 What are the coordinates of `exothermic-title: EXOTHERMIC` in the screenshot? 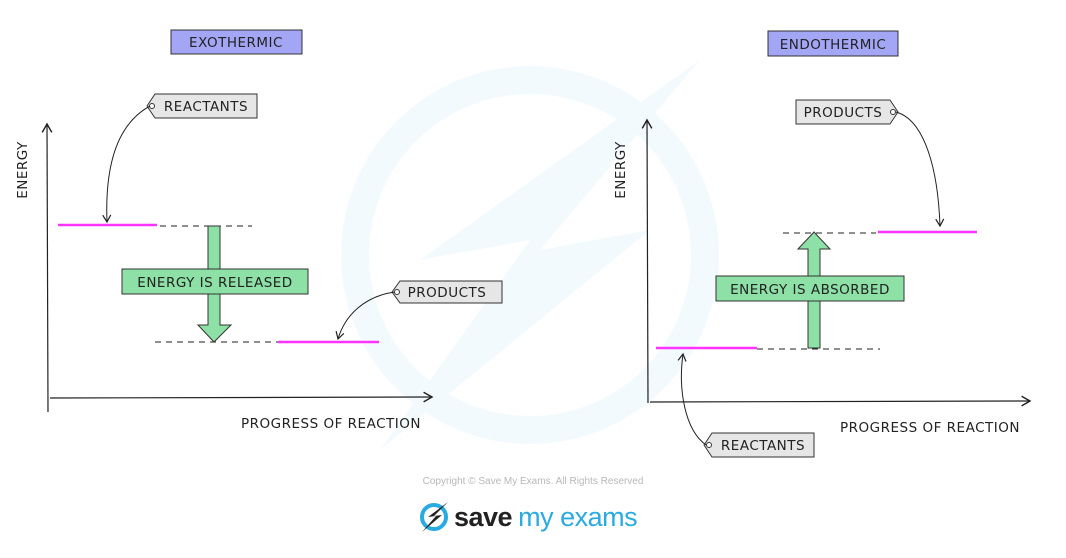 It's located at (236, 43).